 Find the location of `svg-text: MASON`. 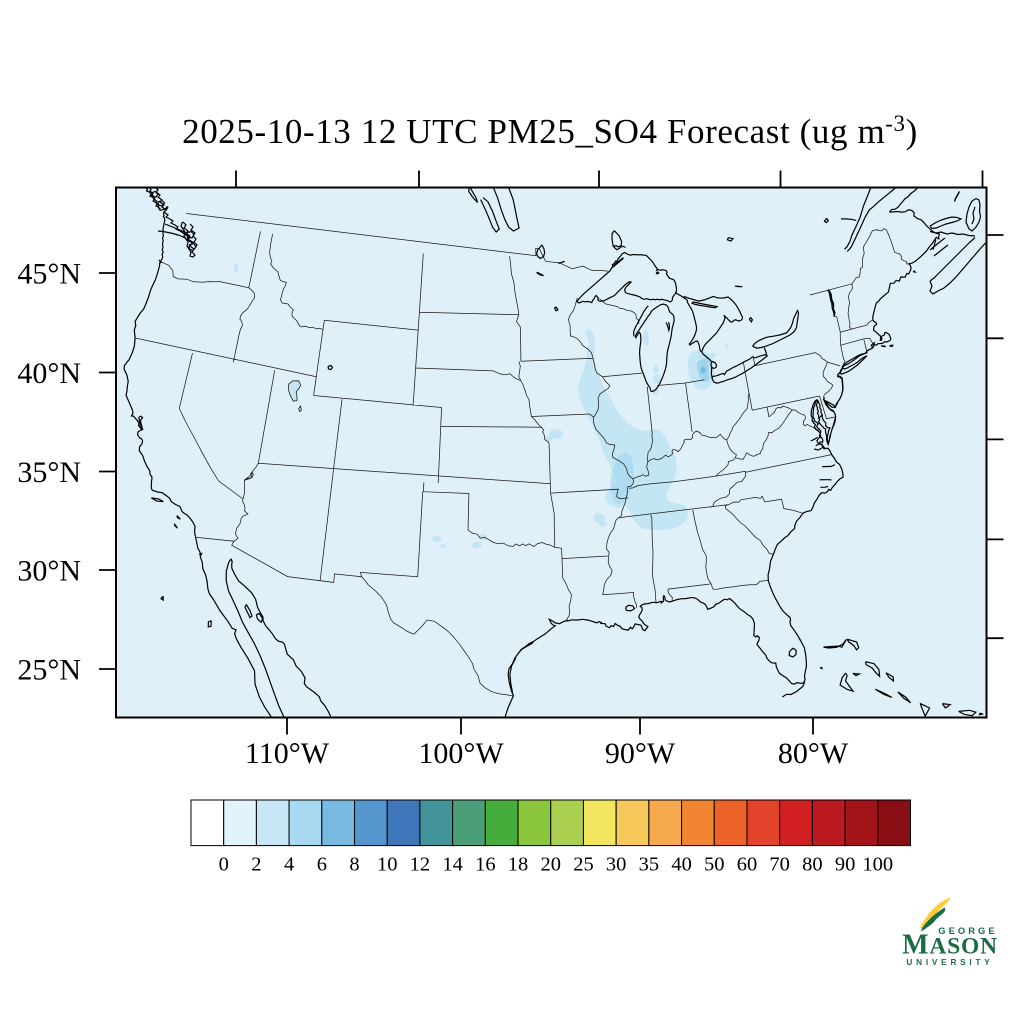

svg-text: MASON is located at coordinates (950, 945).